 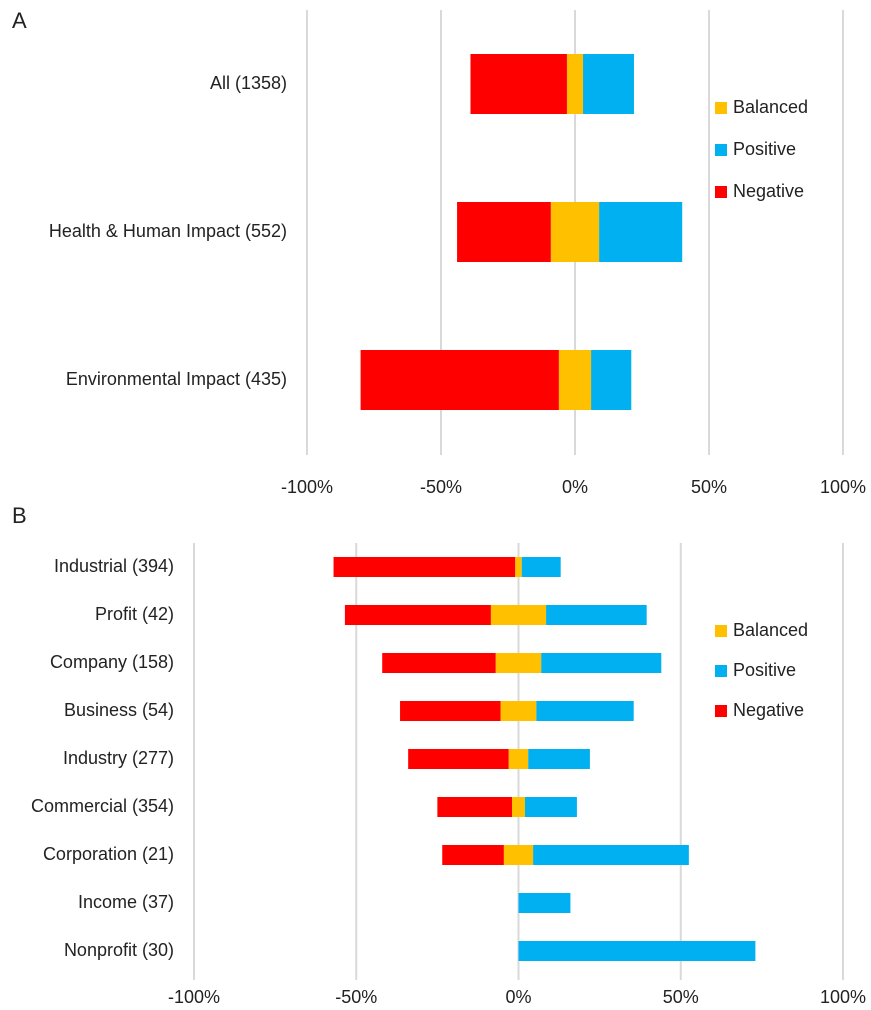 What do you see at coordinates (102, 806) in the screenshot?
I see `category-label: Commercial (354)` at bounding box center [102, 806].